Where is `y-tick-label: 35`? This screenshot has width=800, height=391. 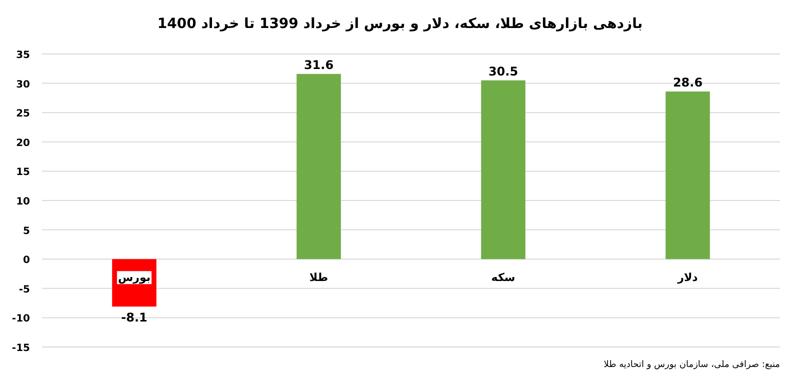 y-tick-label: 35 is located at coordinates (23, 55).